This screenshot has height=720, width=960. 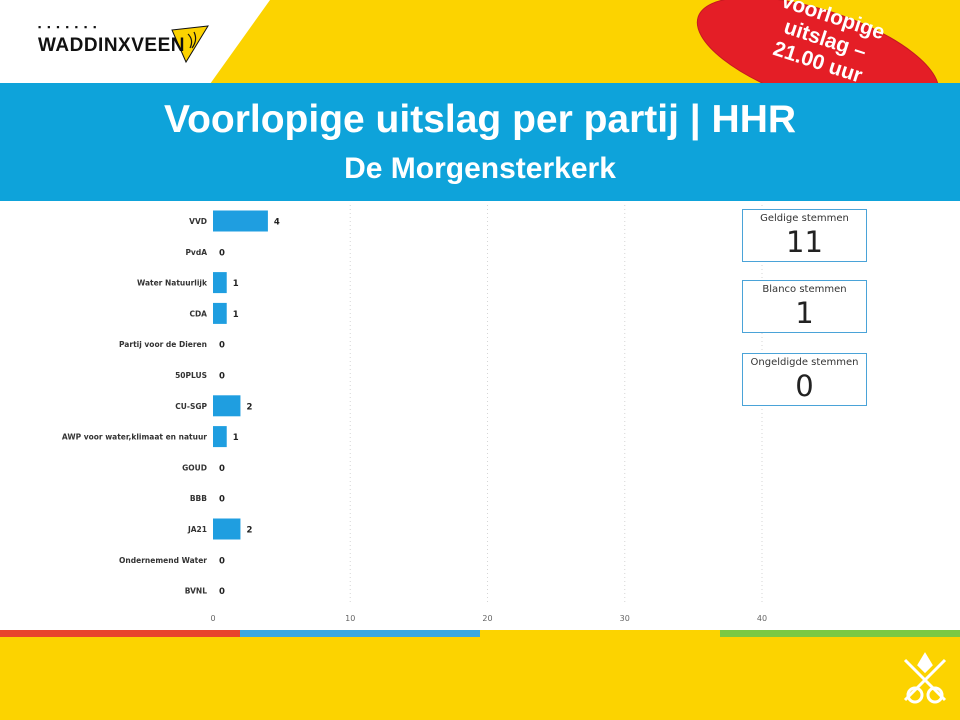 I want to click on card-valid-votes: Geldige stemmen 11, so click(x=804, y=235).